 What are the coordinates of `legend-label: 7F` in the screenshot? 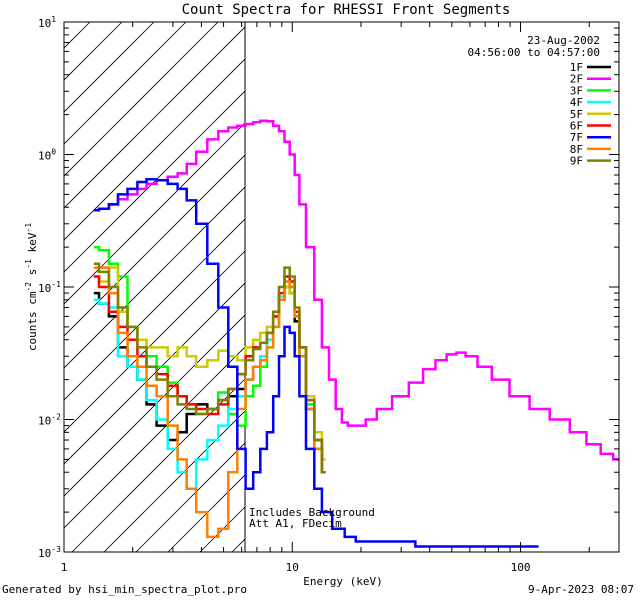 It's located at (576, 137).